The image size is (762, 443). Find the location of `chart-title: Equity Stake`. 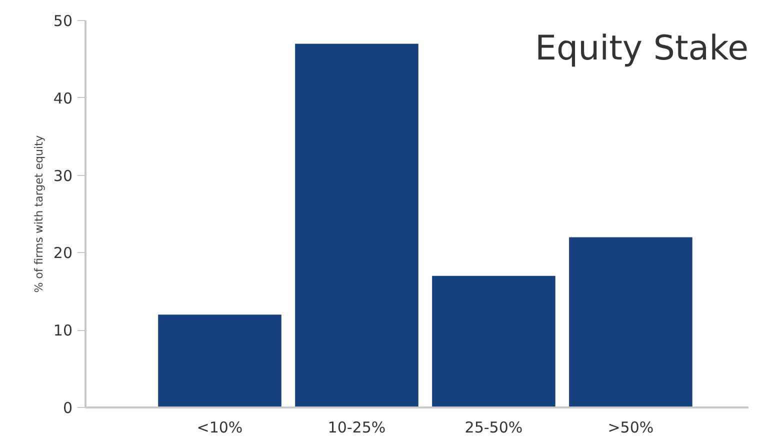

chart-title: Equity Stake is located at coordinates (642, 48).